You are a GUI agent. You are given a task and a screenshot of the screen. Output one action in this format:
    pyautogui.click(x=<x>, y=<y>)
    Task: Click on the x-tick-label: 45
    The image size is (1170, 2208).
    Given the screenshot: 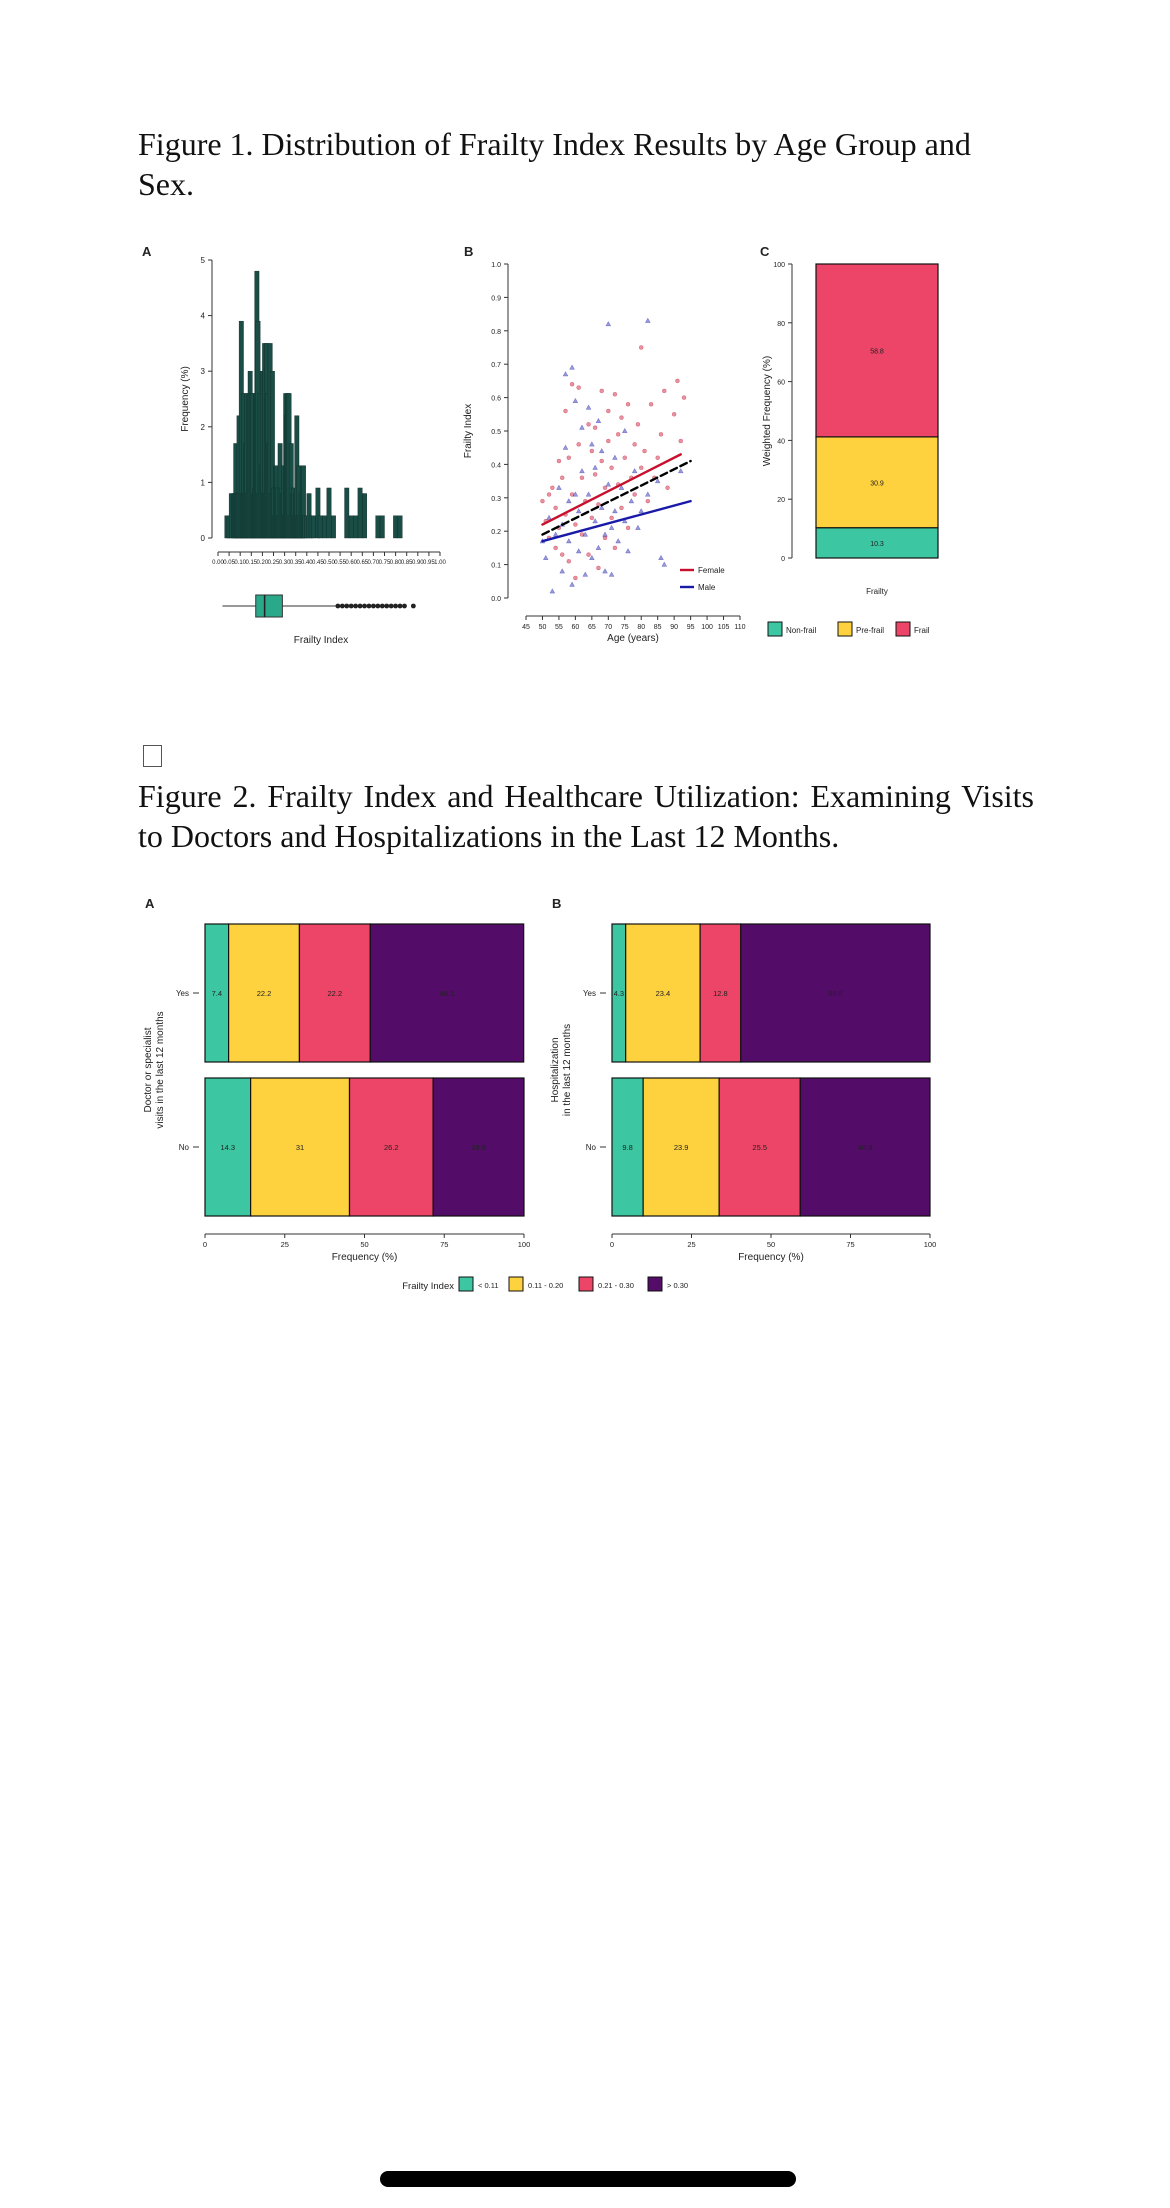 What is the action you would take?
    pyautogui.click(x=526, y=627)
    